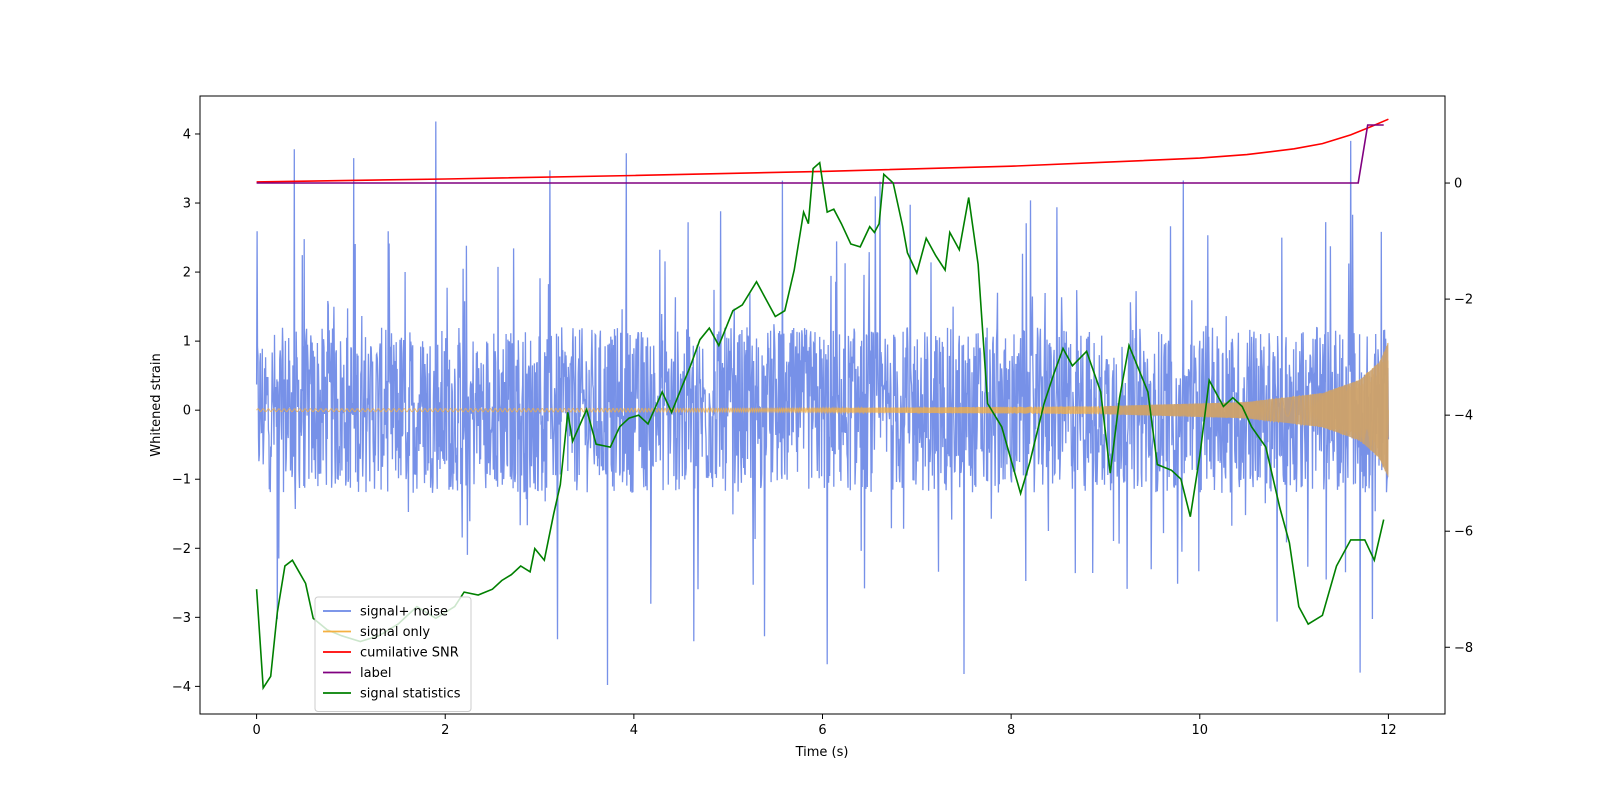 The width and height of the screenshot is (1600, 800). I want to click on y-left-tick-label: 4, so click(187, 134).